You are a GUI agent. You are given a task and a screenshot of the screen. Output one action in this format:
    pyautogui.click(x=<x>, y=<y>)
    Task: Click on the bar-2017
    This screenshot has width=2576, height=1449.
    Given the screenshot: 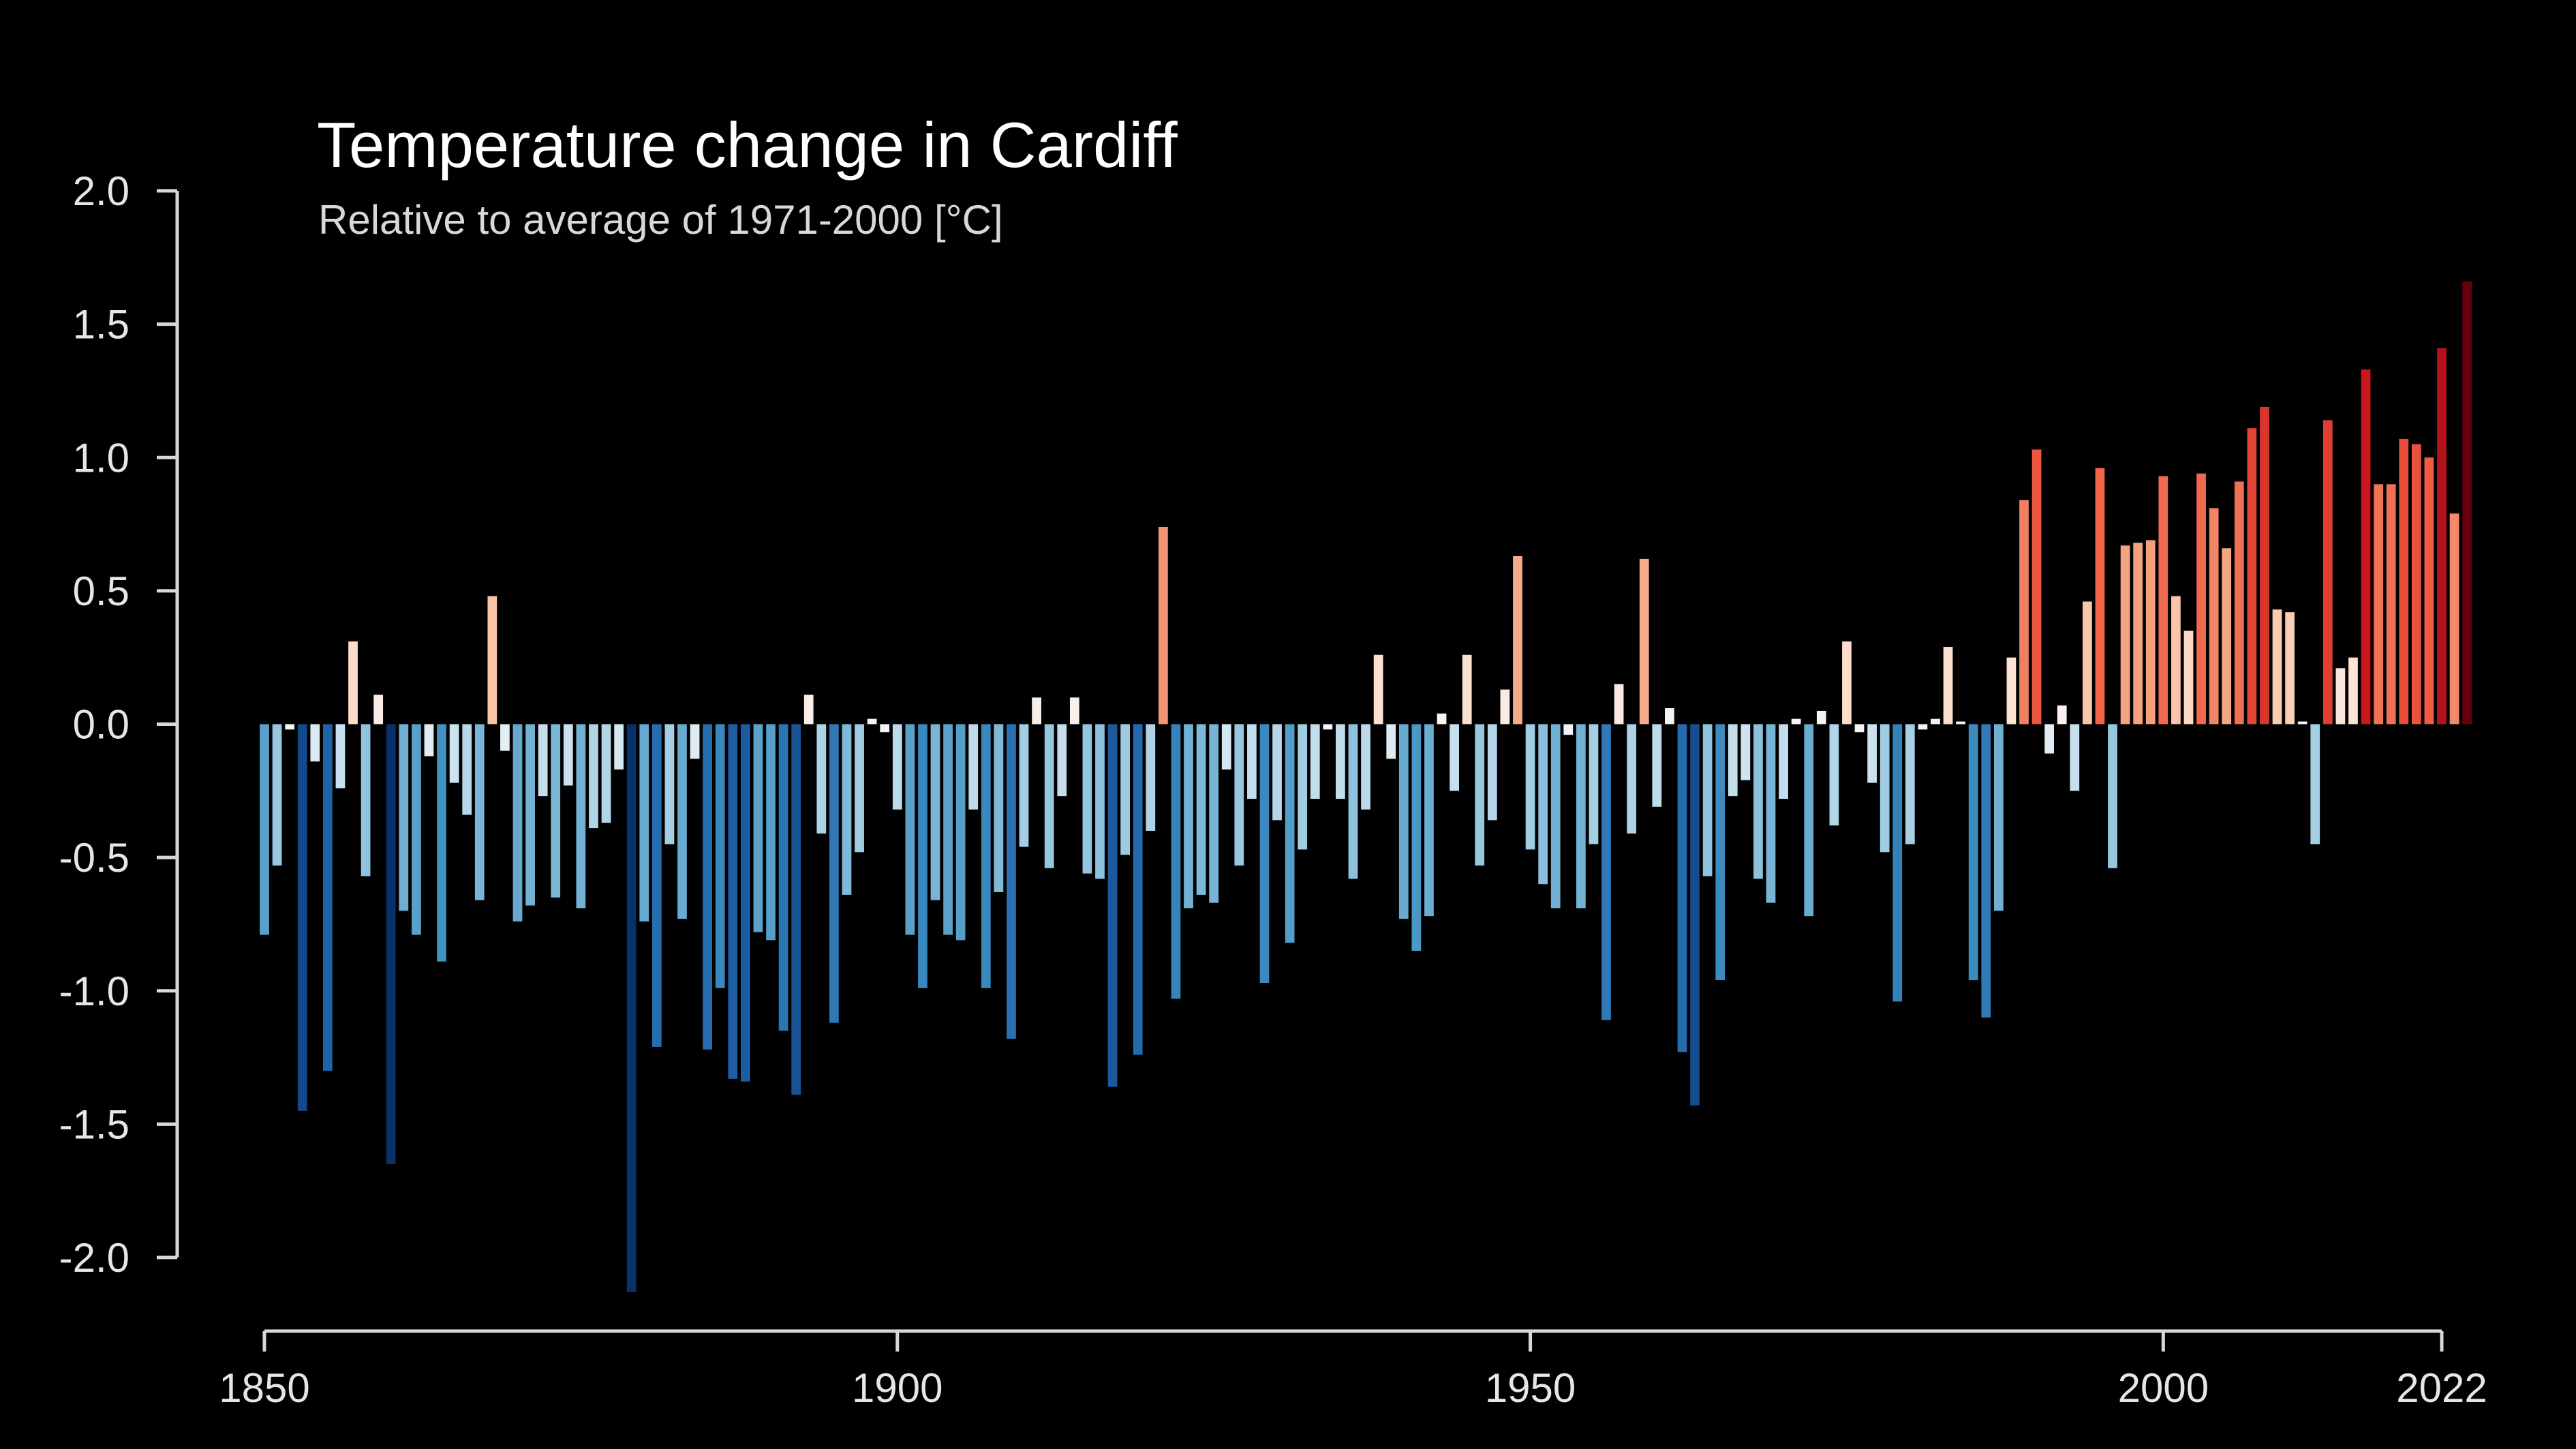 What is the action you would take?
    pyautogui.click(x=2378, y=604)
    